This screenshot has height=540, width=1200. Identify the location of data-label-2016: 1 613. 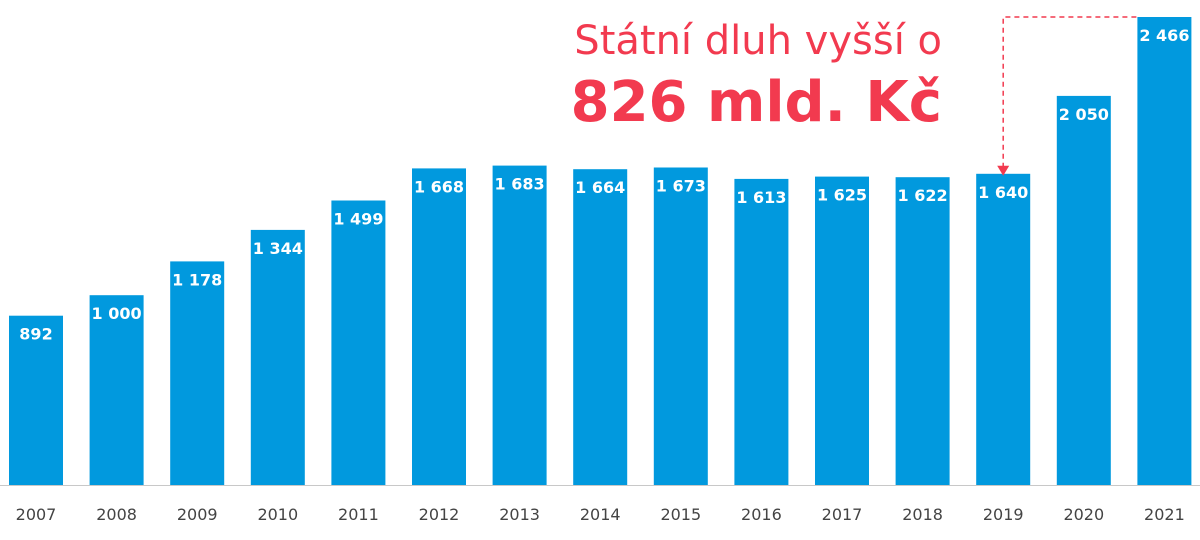
(761, 197).